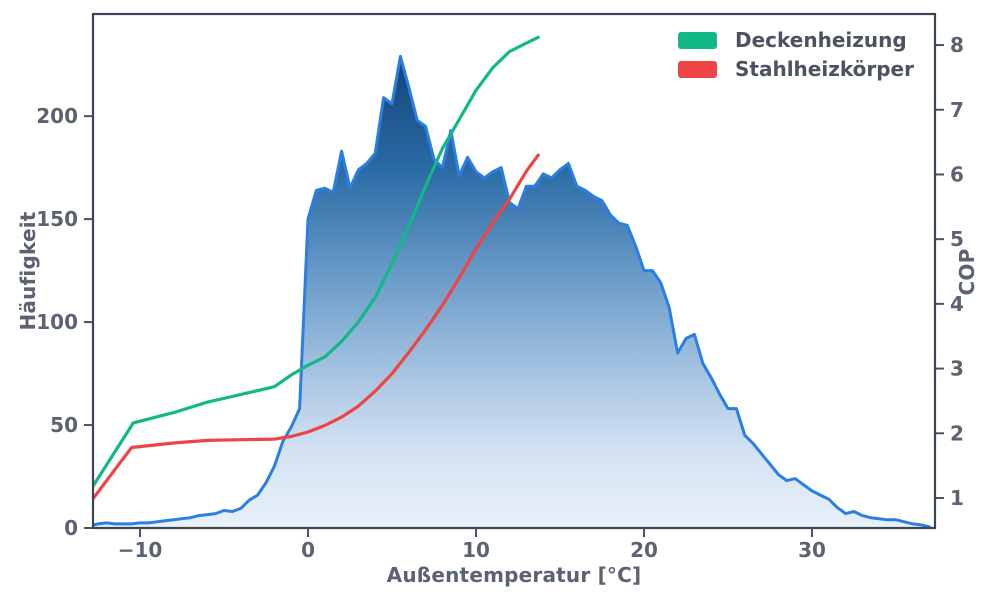  What do you see at coordinates (812, 550) in the screenshot?
I see `x-tick-label: 30` at bounding box center [812, 550].